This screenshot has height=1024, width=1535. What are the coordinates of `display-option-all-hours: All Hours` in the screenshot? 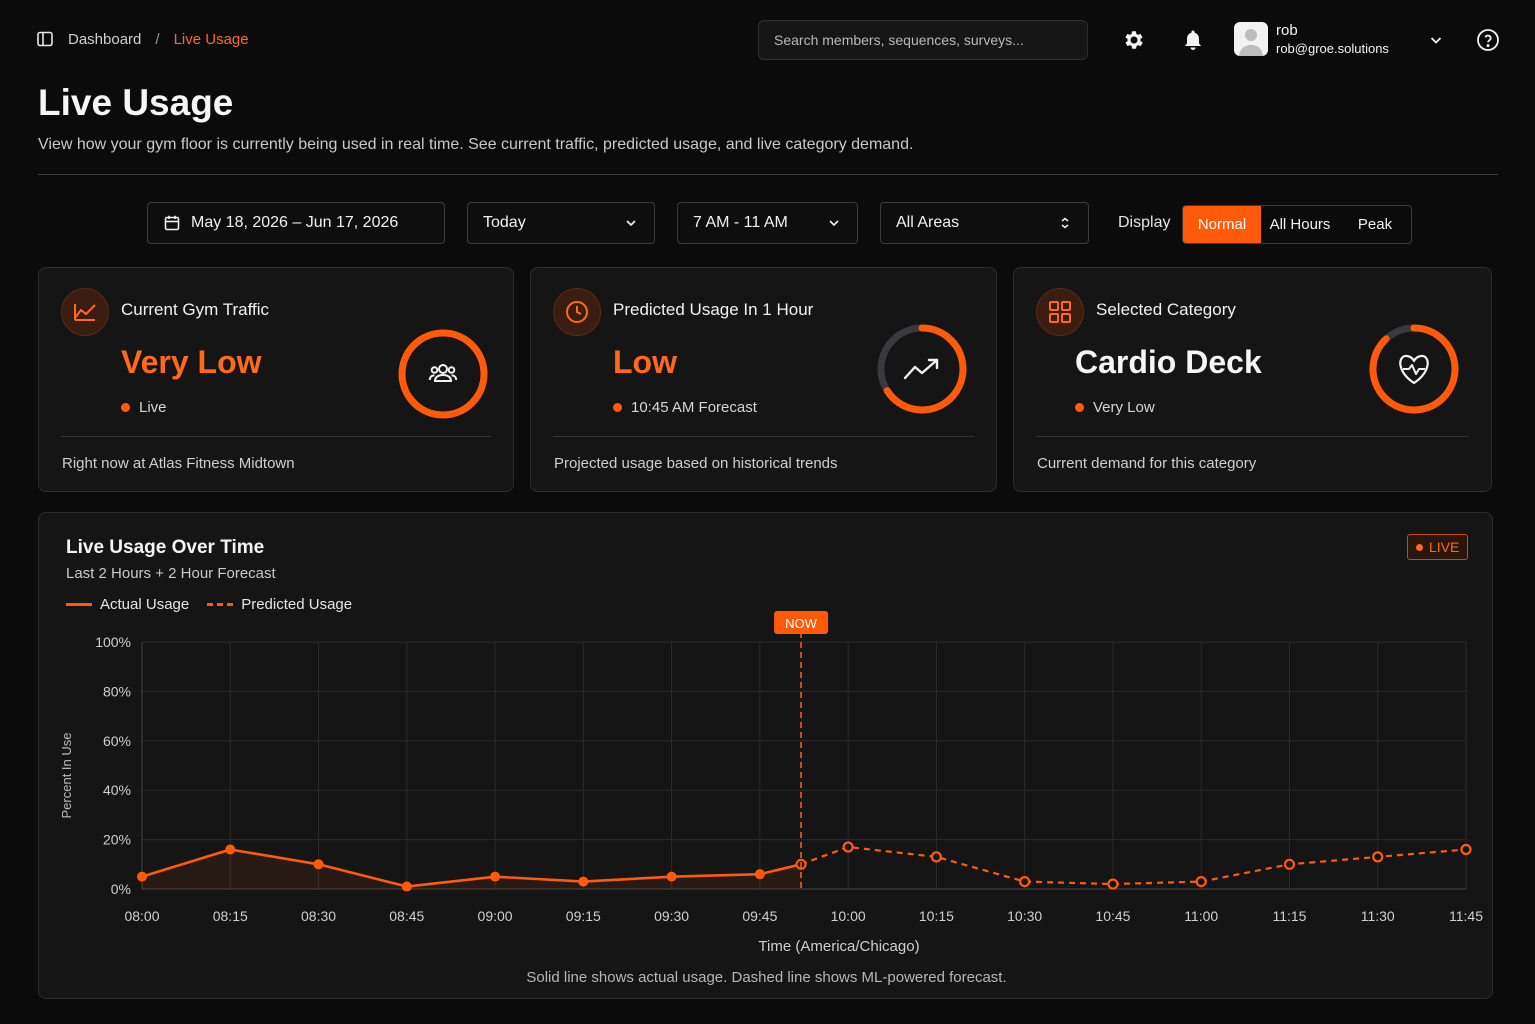 It's located at (1300, 224).